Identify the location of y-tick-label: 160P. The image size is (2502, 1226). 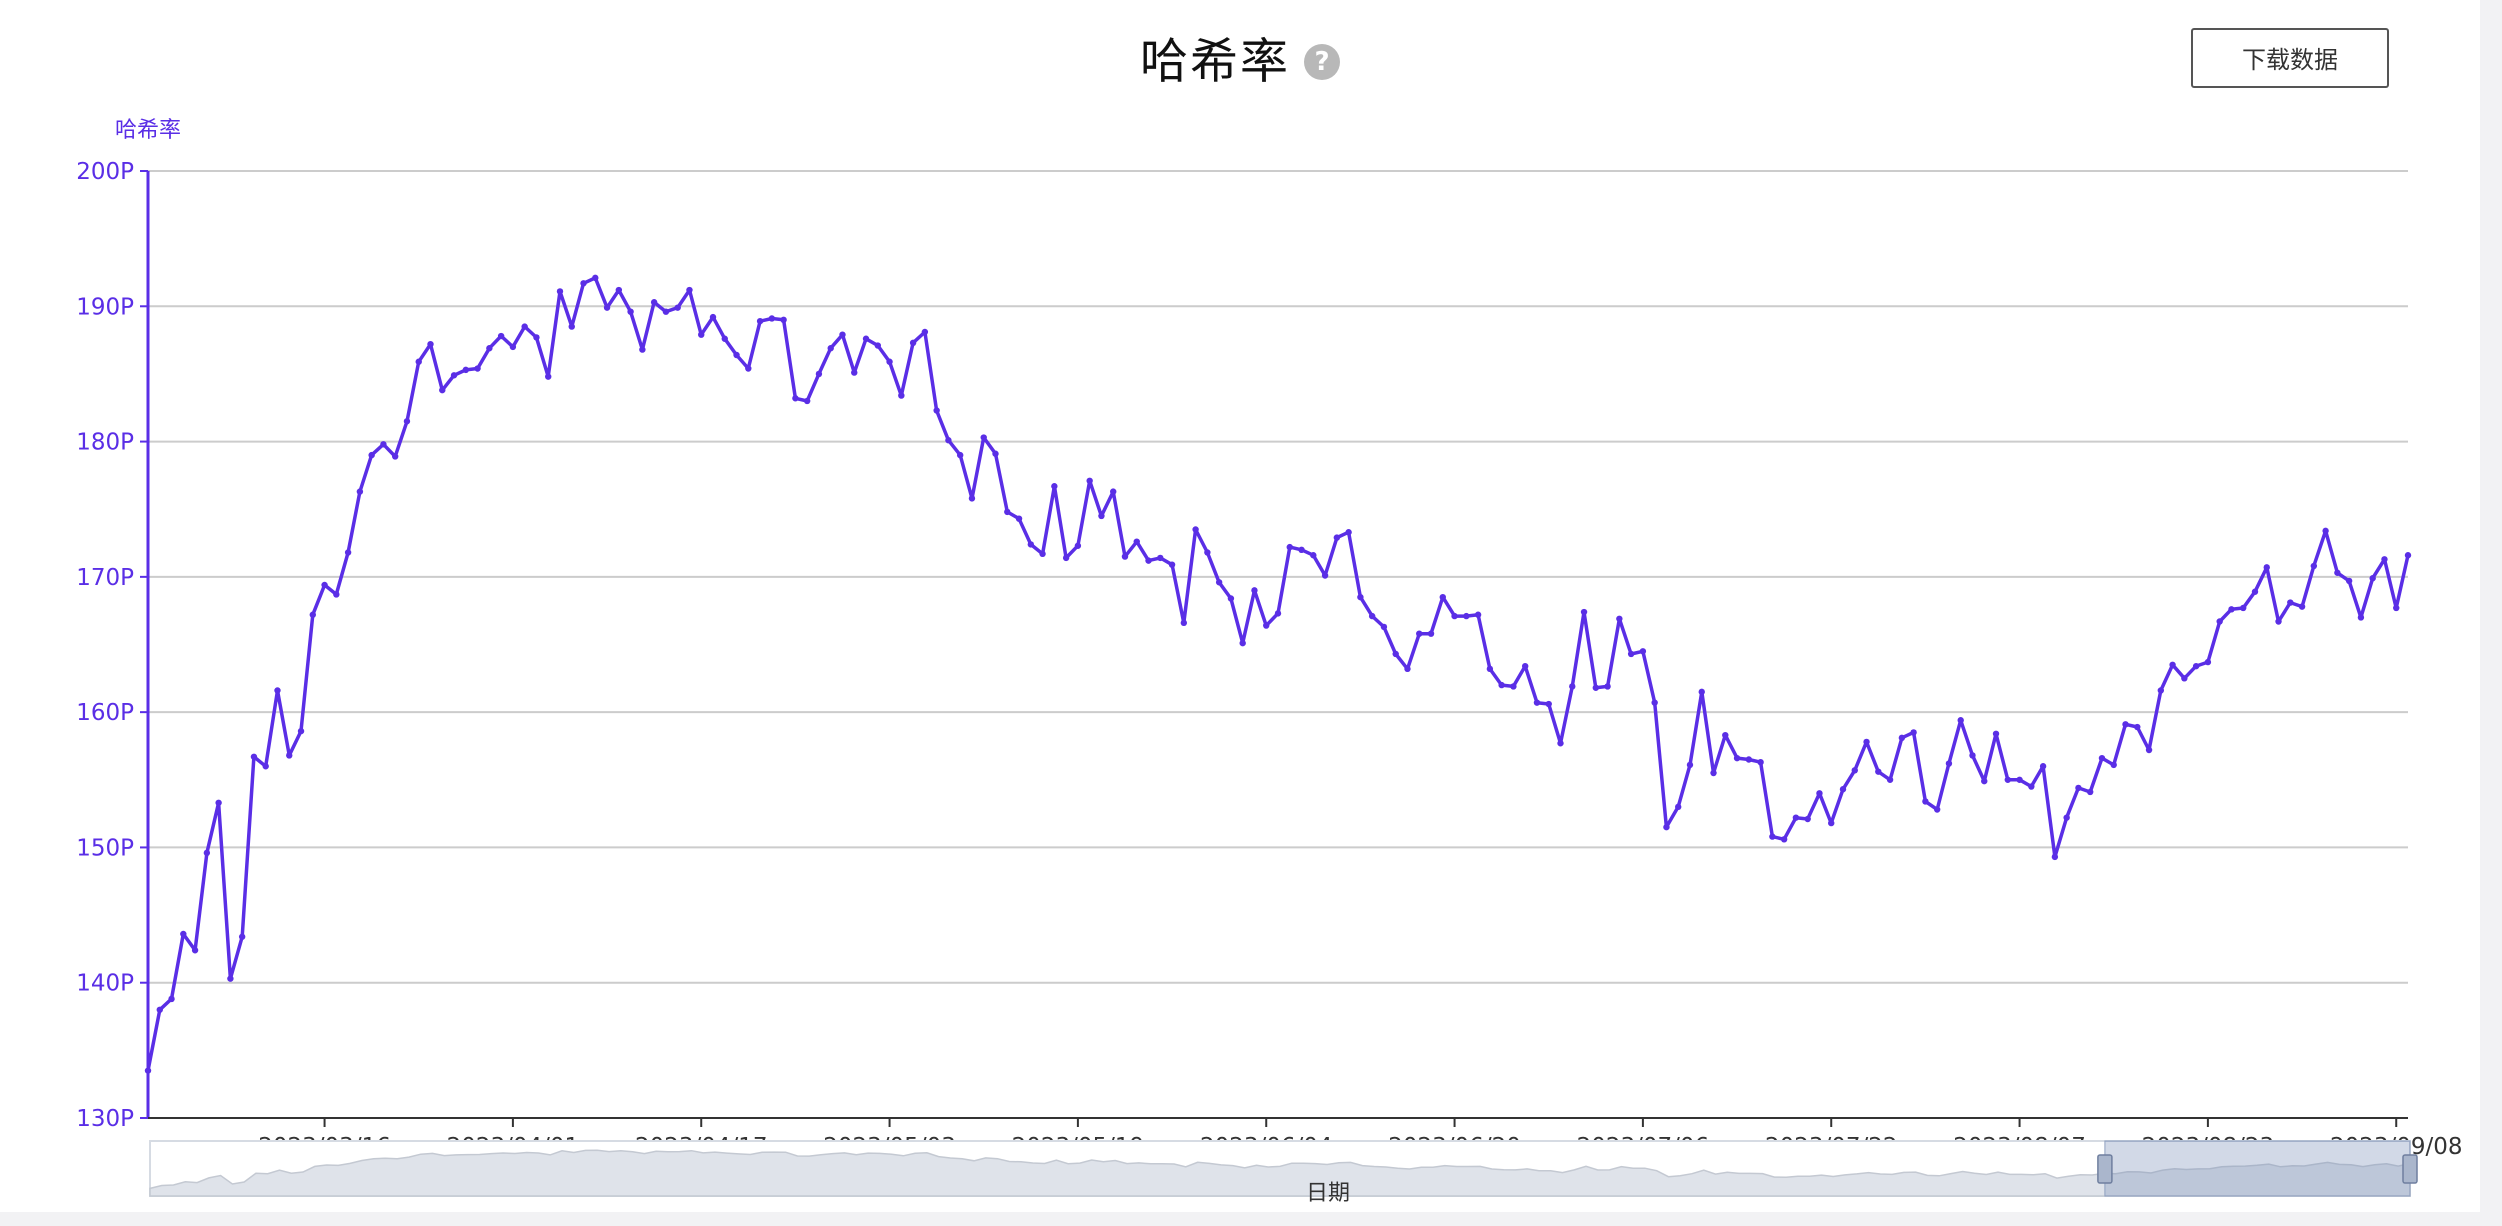
(105, 713).